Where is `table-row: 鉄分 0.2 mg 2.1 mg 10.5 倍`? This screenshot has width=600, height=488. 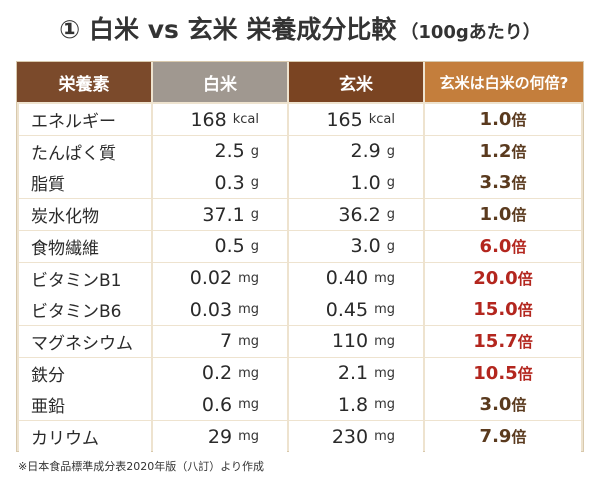
table-row: 鉄分 0.2 mg 2.1 mg 10.5 倍 is located at coordinates (300, 373).